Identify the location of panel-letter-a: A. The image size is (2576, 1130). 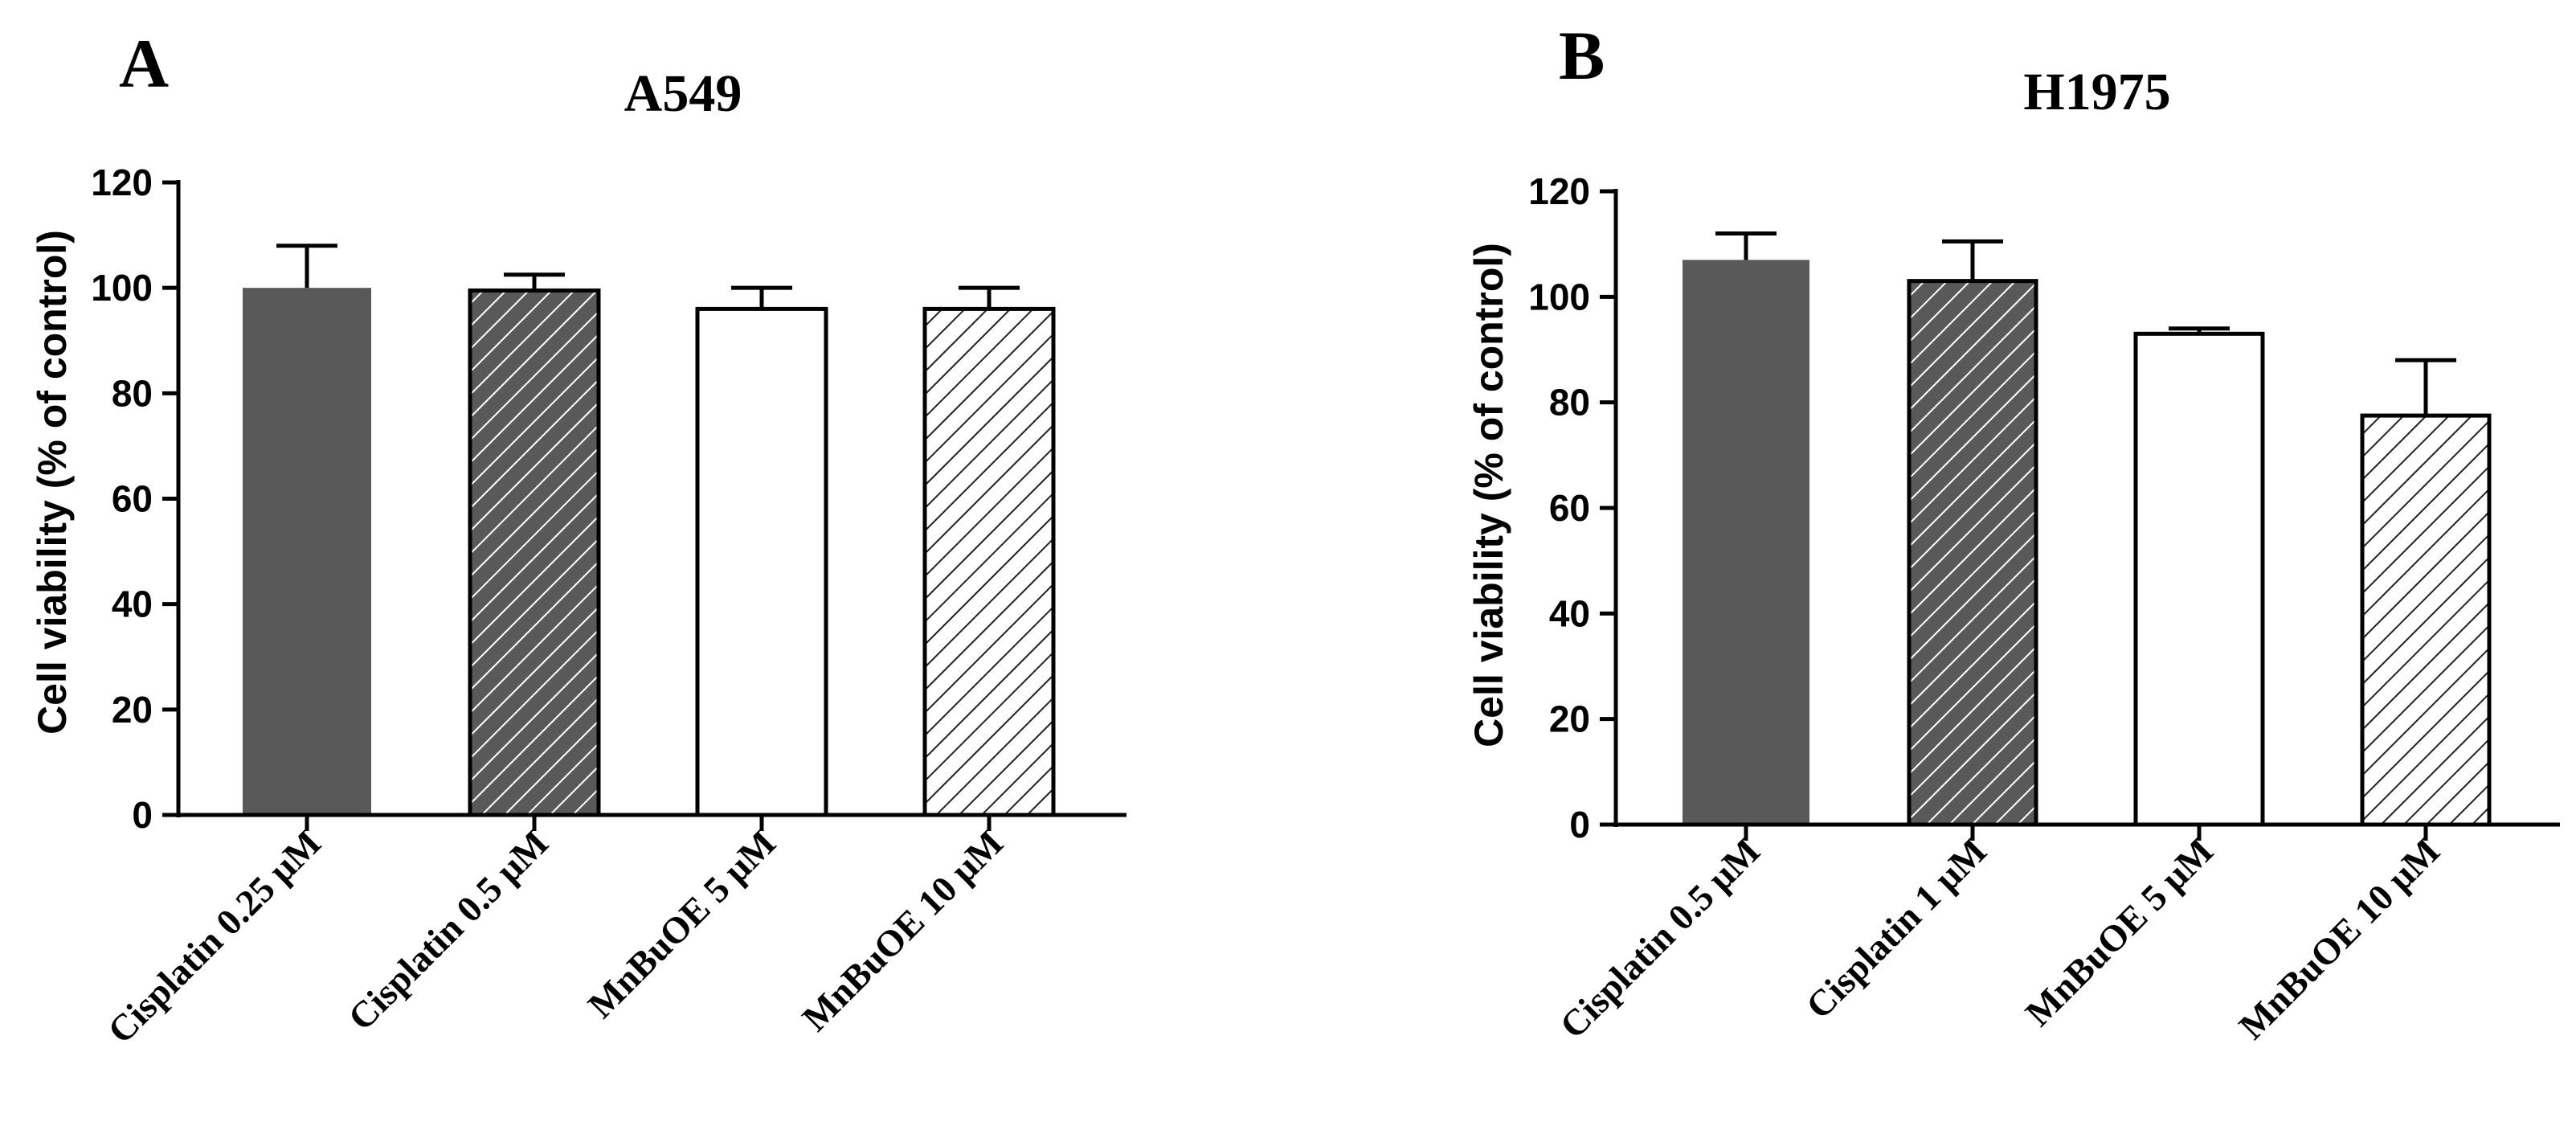
(144, 63).